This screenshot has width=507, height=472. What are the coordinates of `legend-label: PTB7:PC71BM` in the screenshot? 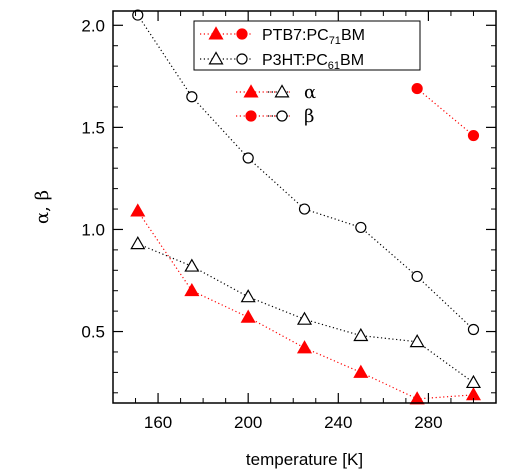 It's located at (313, 37).